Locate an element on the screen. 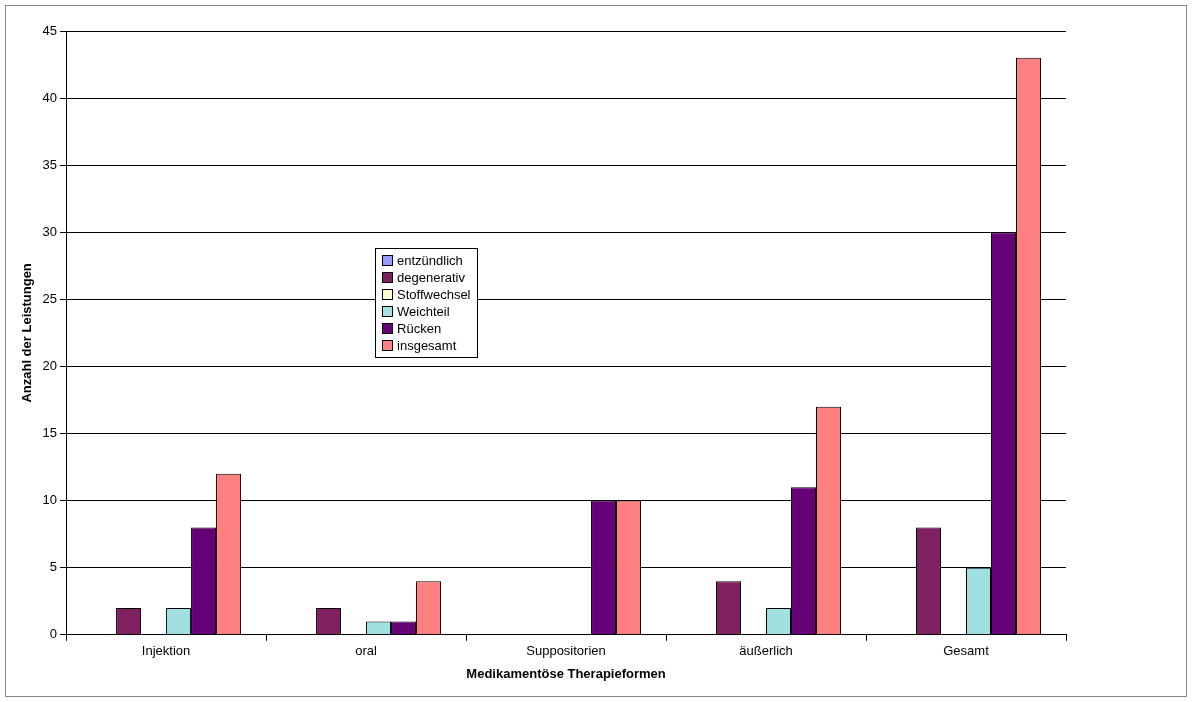 The image size is (1192, 702). y-tick-label: 20 is located at coordinates (50, 366).